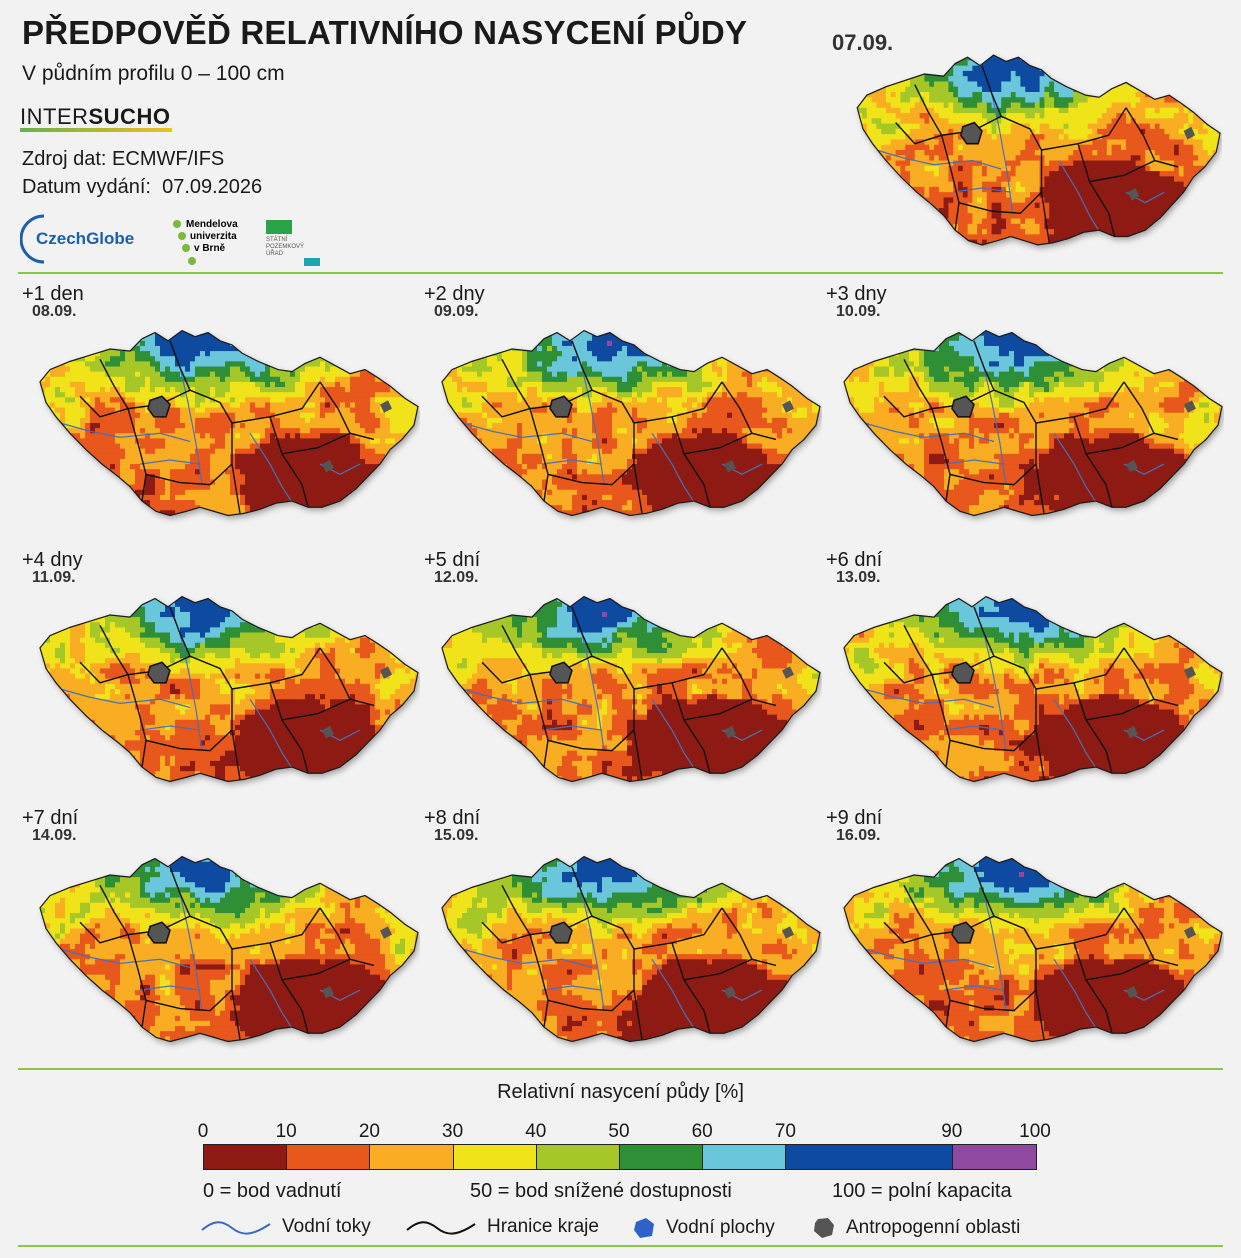 The image size is (1241, 1258). Describe the element at coordinates (210, 436) in the screenshot. I see `rivers-layer` at that location.